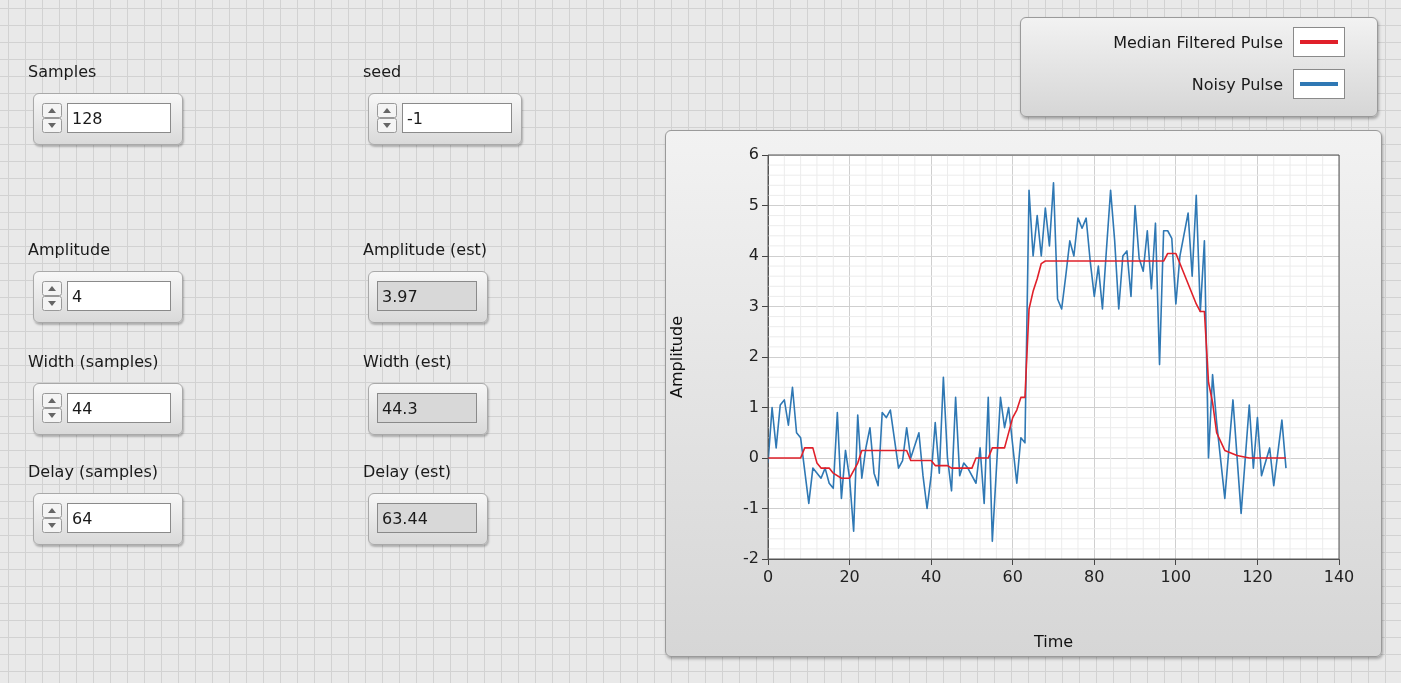 The image size is (1401, 683). Describe the element at coordinates (119, 408) in the screenshot. I see `text: 44` at that location.